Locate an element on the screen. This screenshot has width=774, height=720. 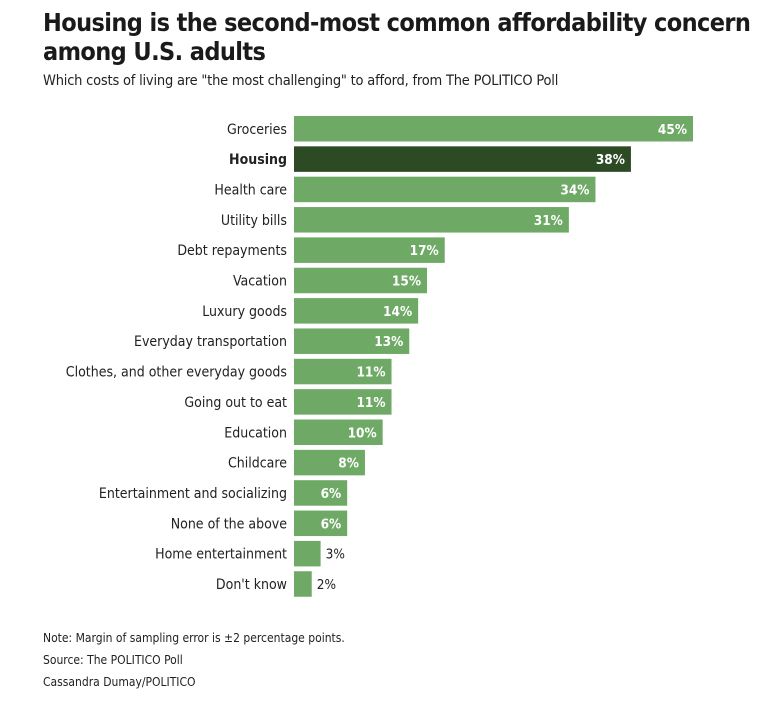
category-label: None of the above is located at coordinates (229, 524).